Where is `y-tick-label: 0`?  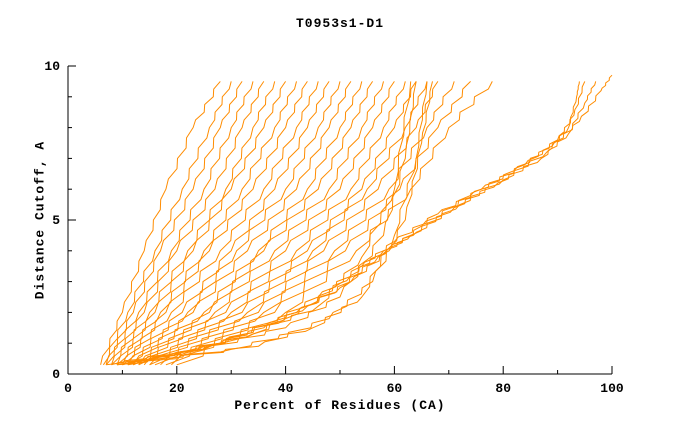
y-tick-label: 0 is located at coordinates (56, 374).